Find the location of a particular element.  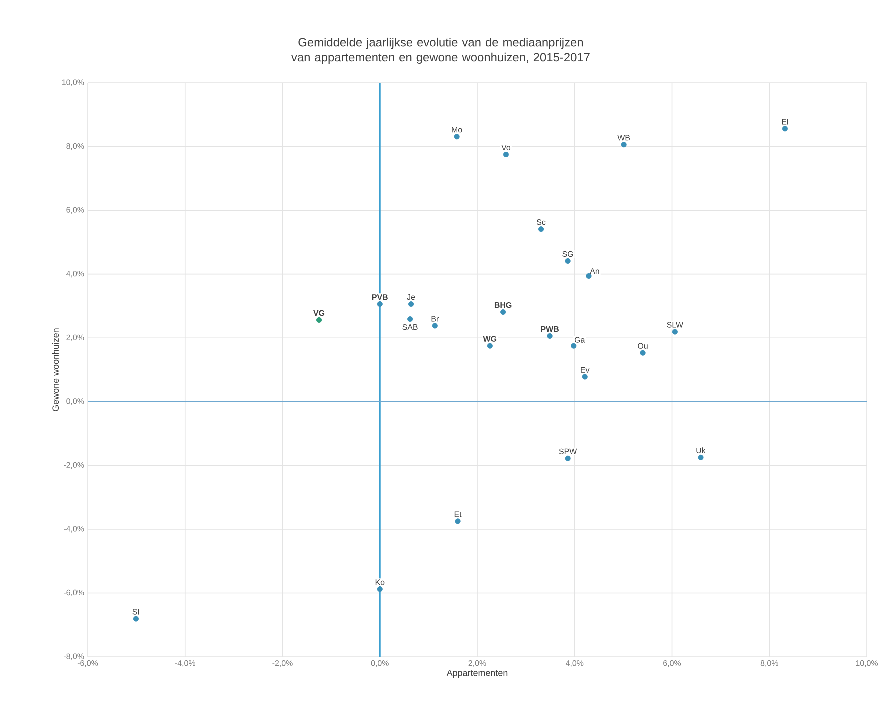

chart-title: Gemiddelde jaarlijkse evolutie van de mediaanprijzen van appartementen en gewone woonhuizen, 2015-2017 is located at coordinates (441, 51).